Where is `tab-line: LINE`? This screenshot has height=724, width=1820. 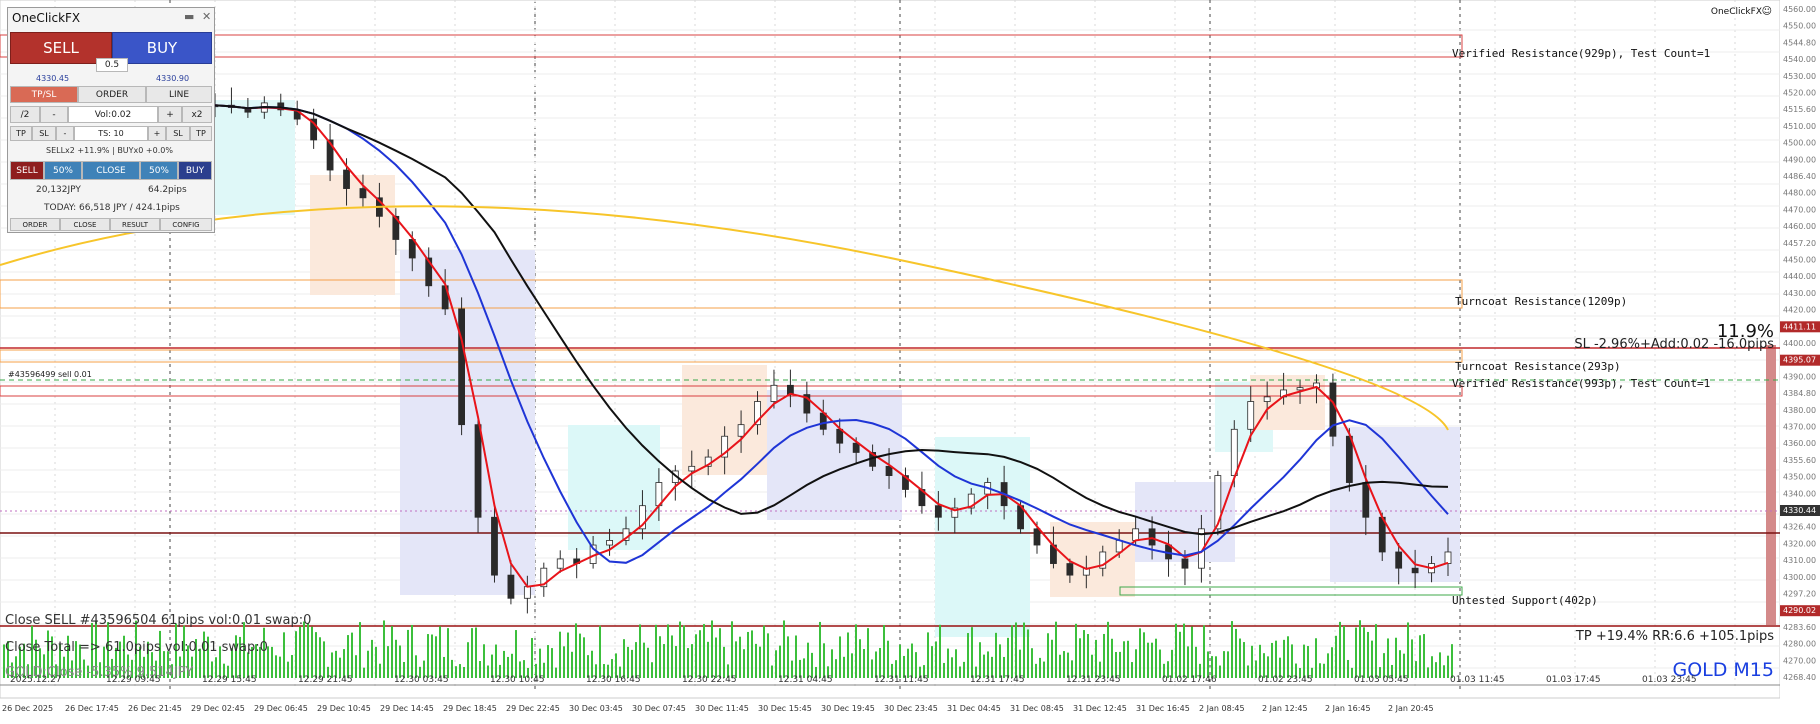 tab-line: LINE is located at coordinates (179, 94).